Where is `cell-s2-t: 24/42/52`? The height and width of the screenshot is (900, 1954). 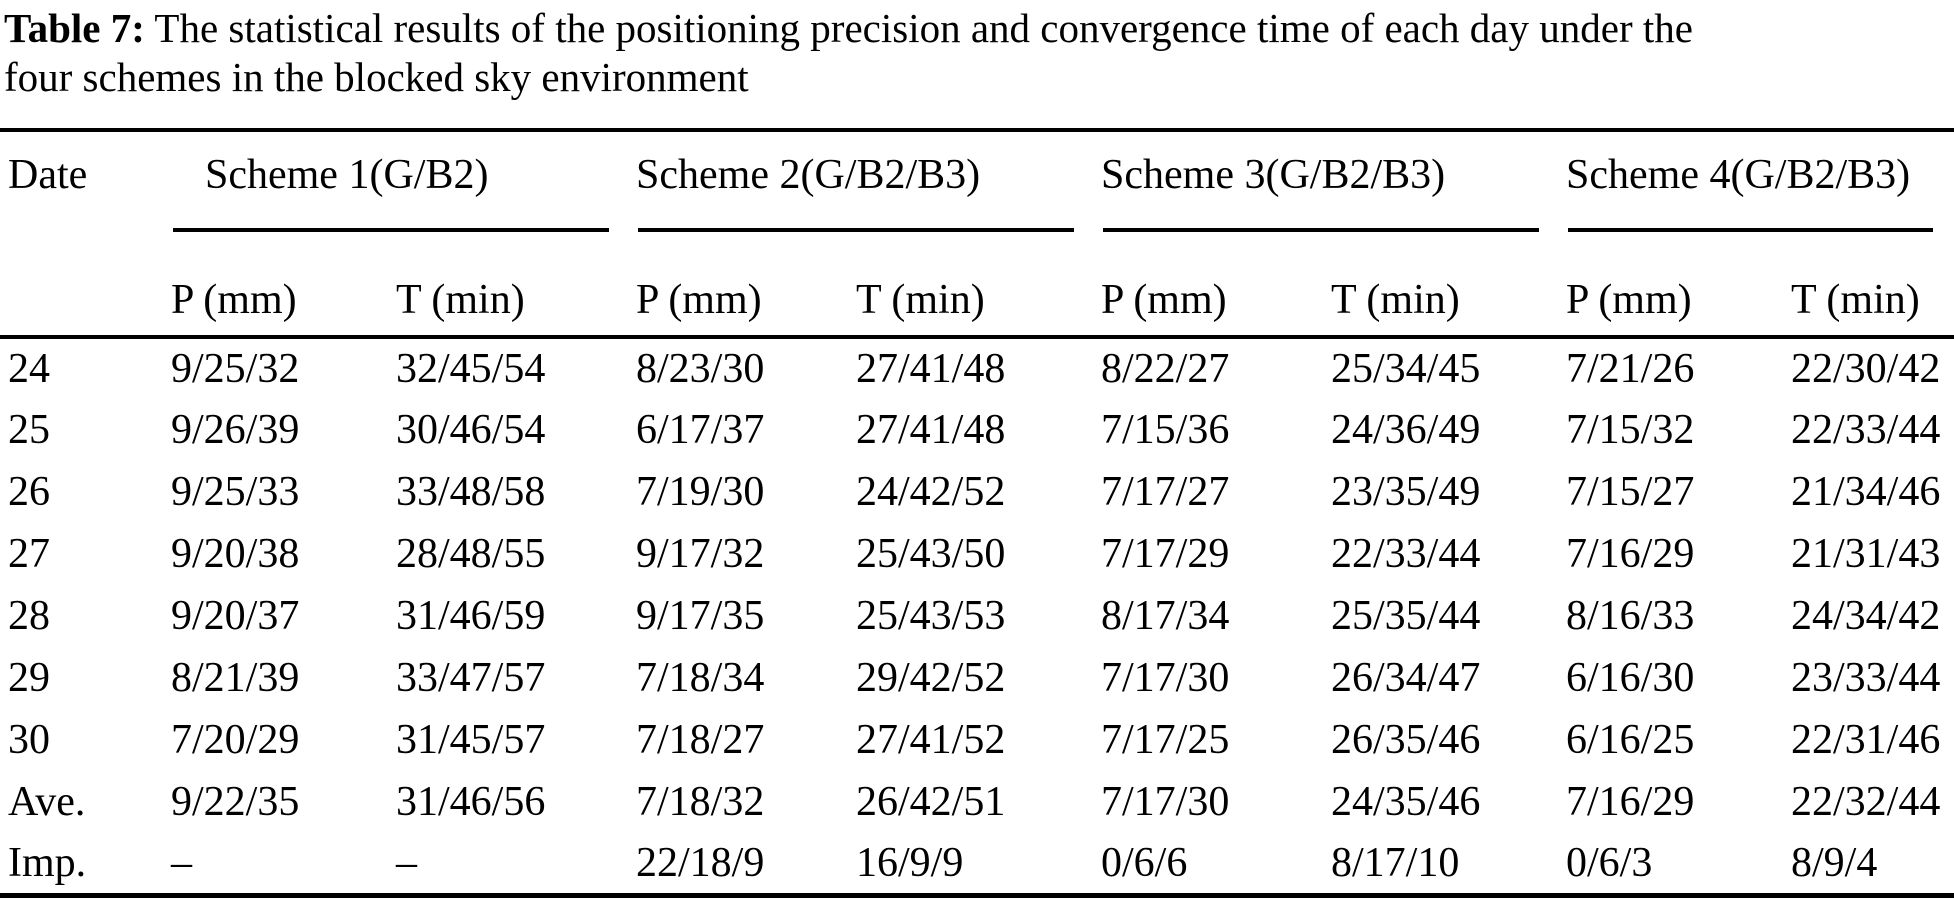
cell-s2-t: 24/42/52 is located at coordinates (931, 492).